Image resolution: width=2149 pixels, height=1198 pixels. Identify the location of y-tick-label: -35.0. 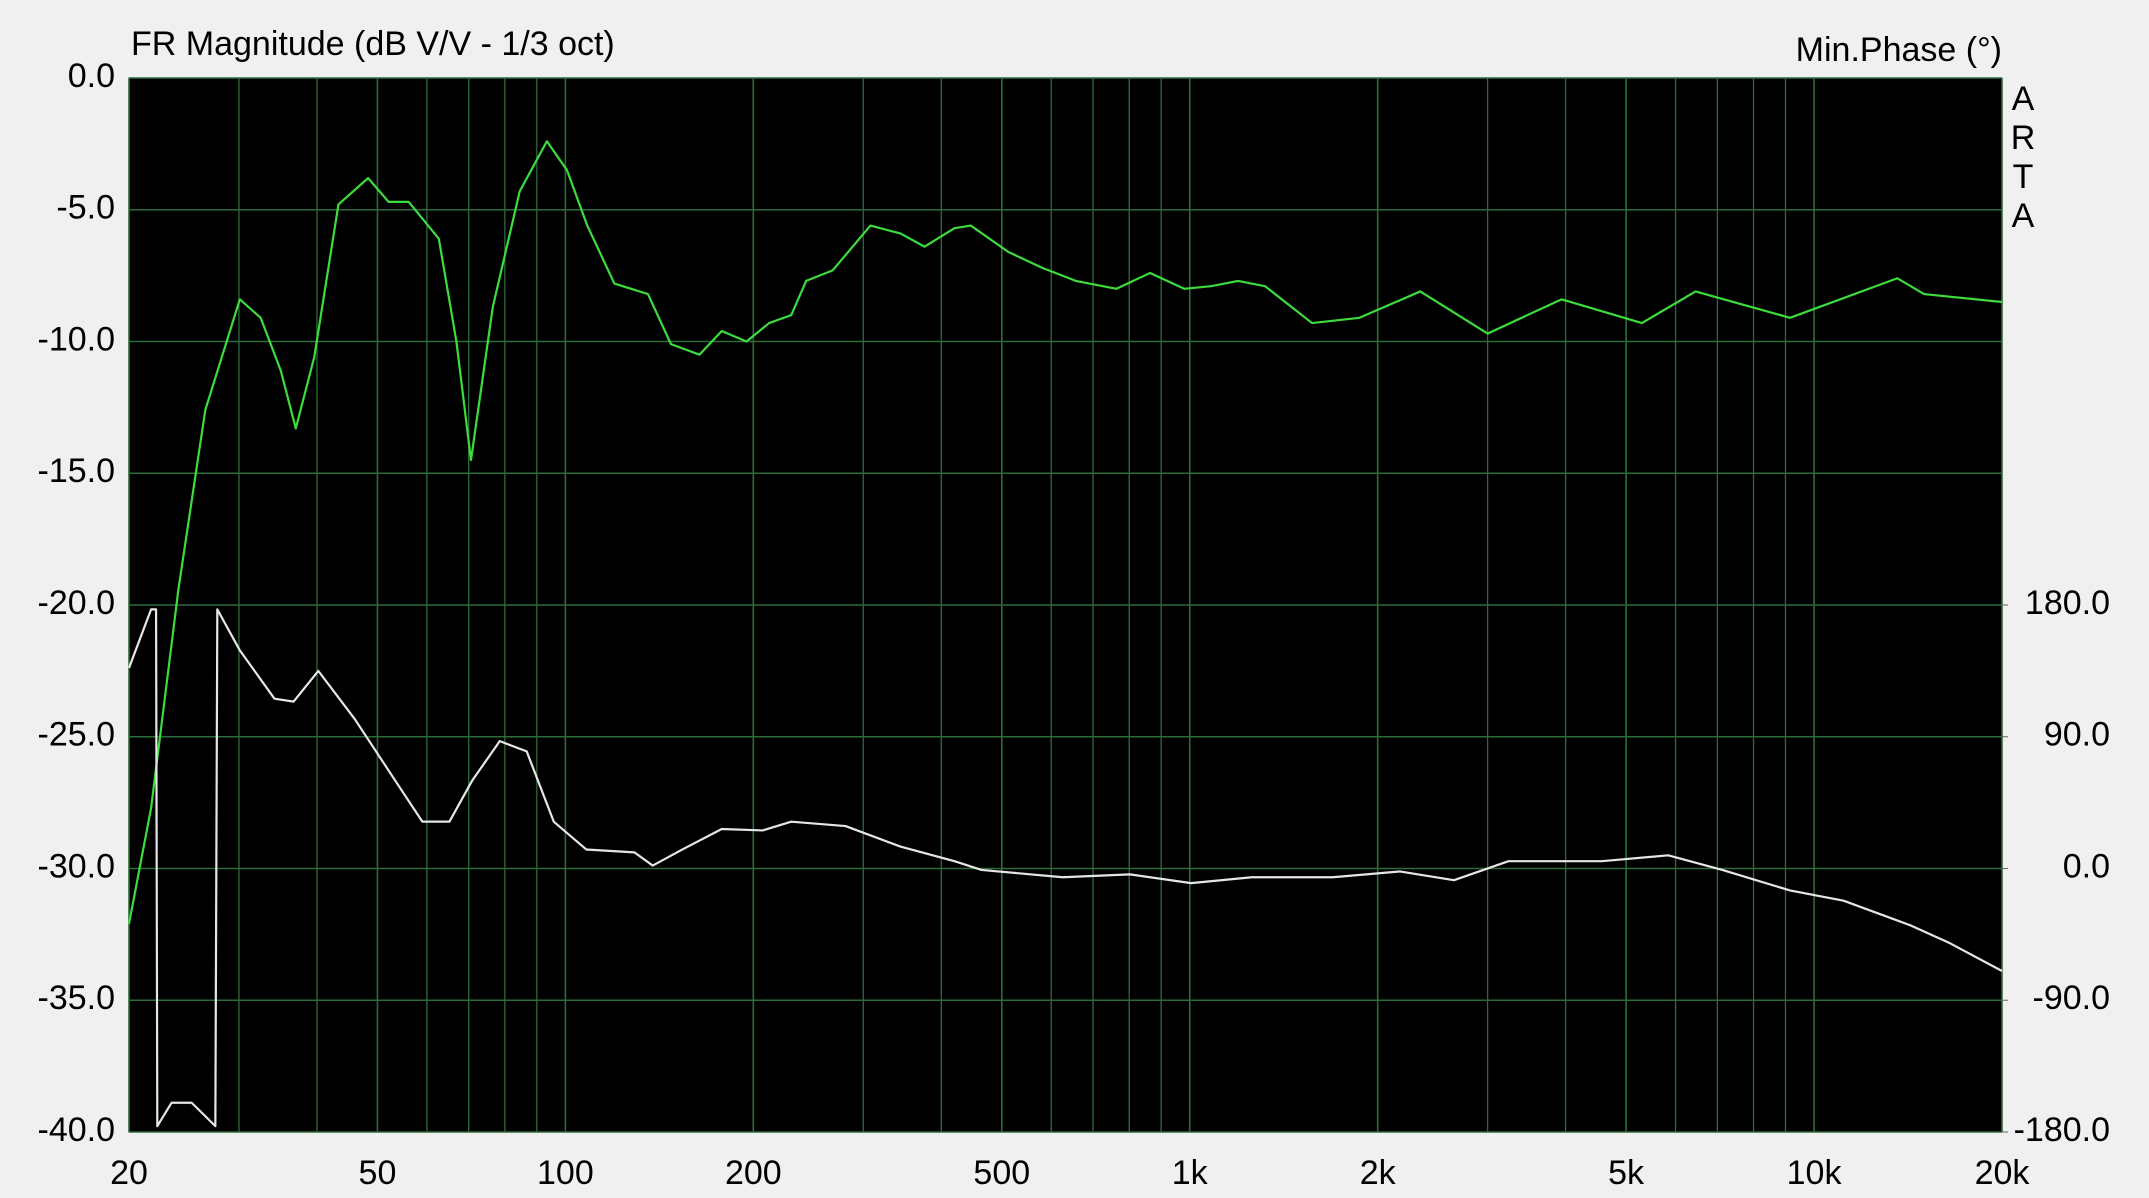
(77, 998).